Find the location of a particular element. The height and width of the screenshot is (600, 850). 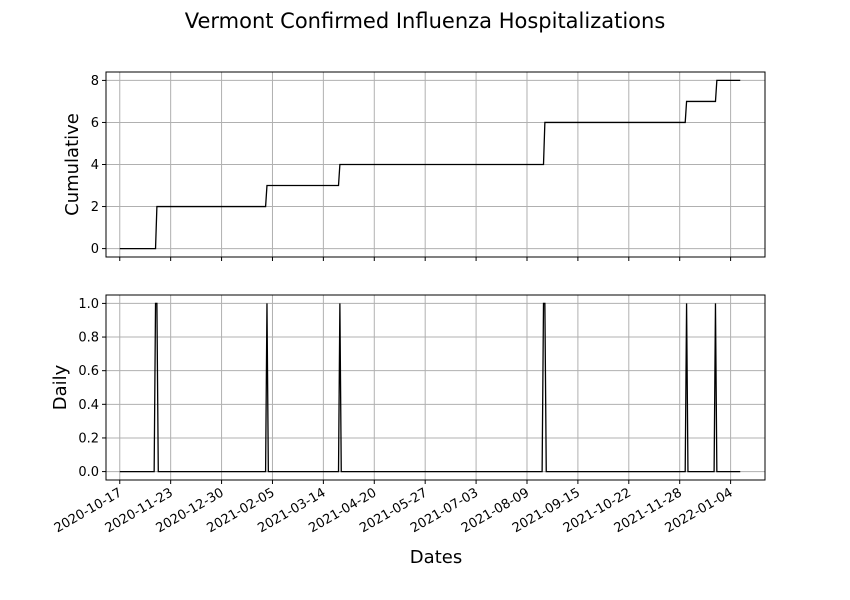

x-axis-label: Dates is located at coordinates (436, 557).